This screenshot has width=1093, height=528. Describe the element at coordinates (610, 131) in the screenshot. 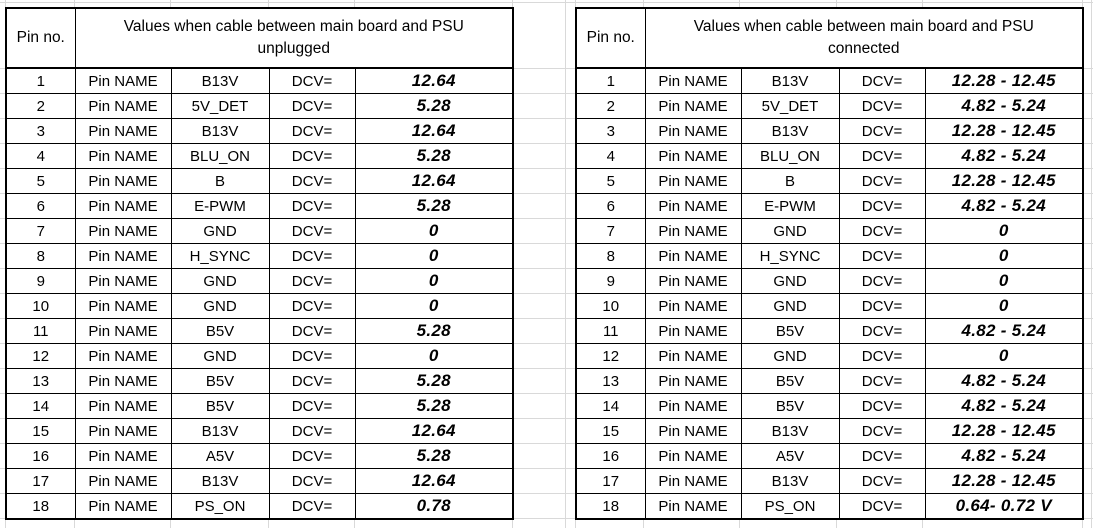

I see `pin-no-cell: 3` at that location.